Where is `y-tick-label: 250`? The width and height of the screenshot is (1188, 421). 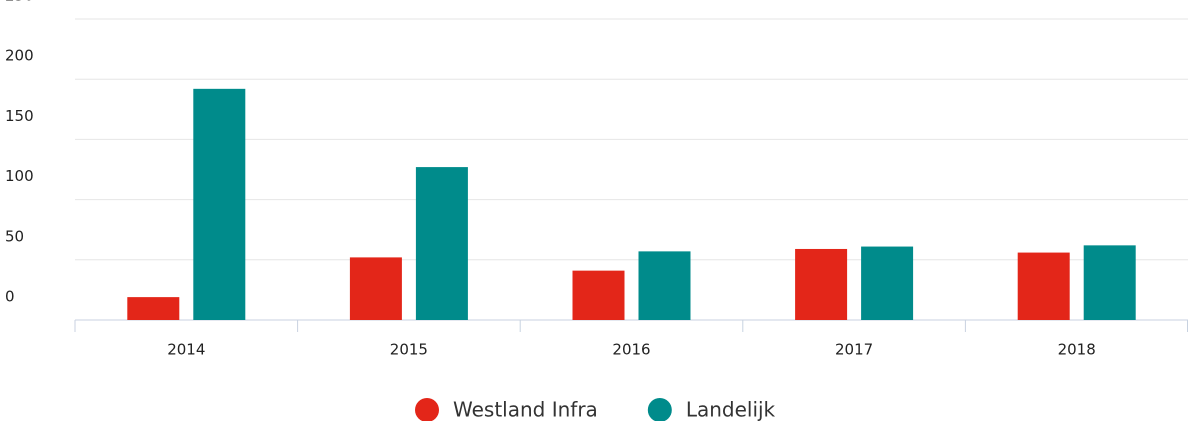 y-tick-label: 250 is located at coordinates (19, 2).